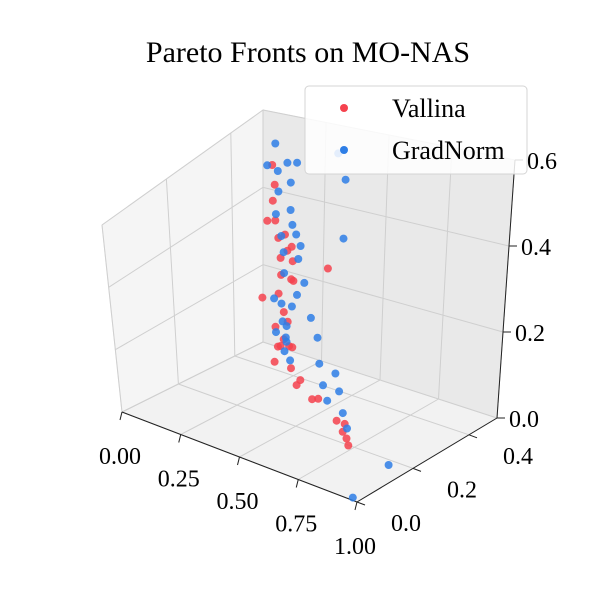 This screenshot has width=600, height=600. I want to click on y-axis-line, so click(427, 460).